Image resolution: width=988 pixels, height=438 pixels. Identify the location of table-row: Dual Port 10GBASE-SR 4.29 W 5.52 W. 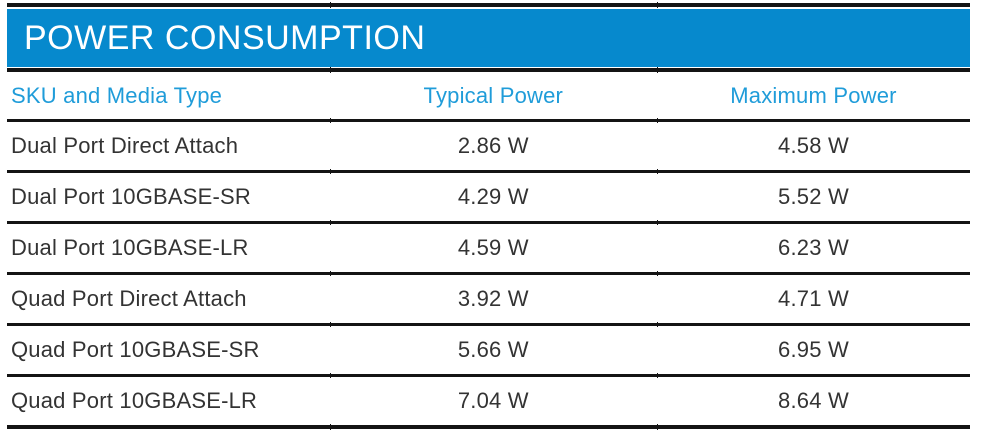
(488, 197).